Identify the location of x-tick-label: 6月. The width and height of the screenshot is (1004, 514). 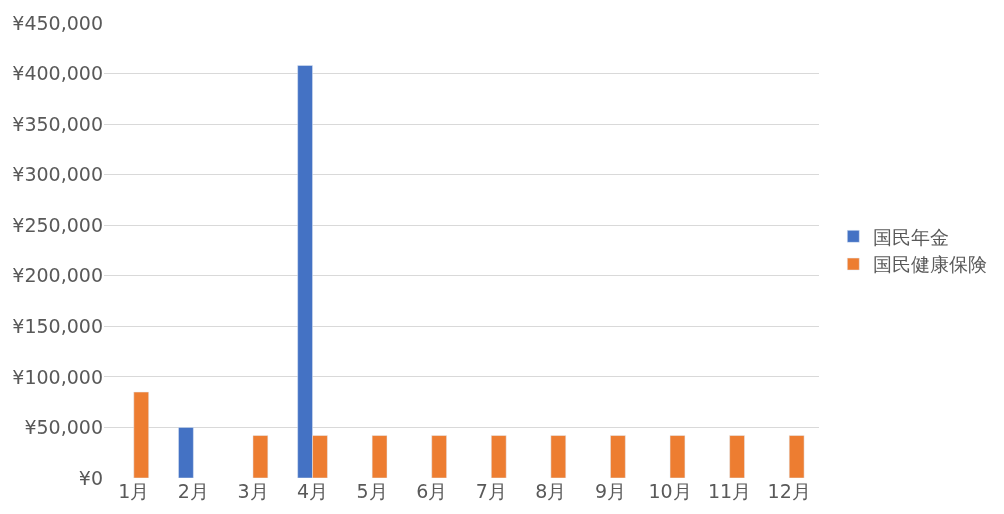
(432, 491).